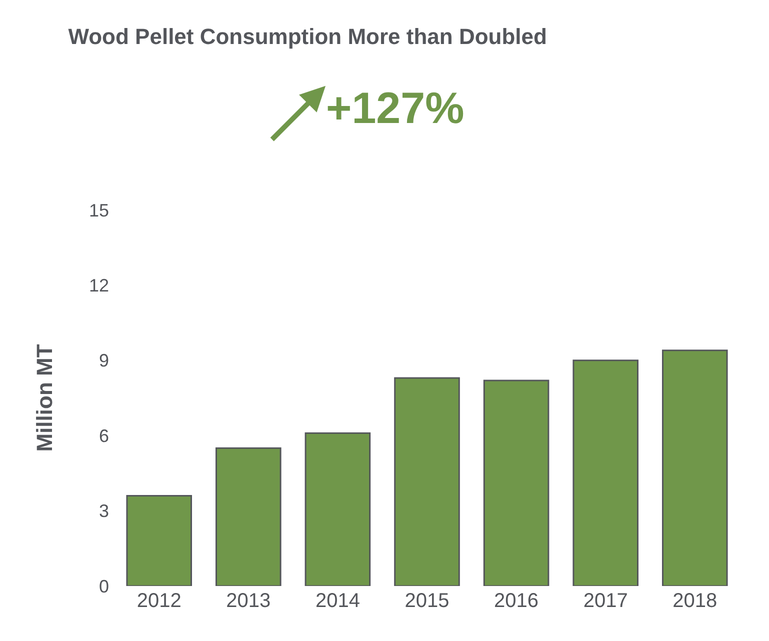 The width and height of the screenshot is (769, 641). I want to click on x-tick-label: 2012, so click(159, 601).